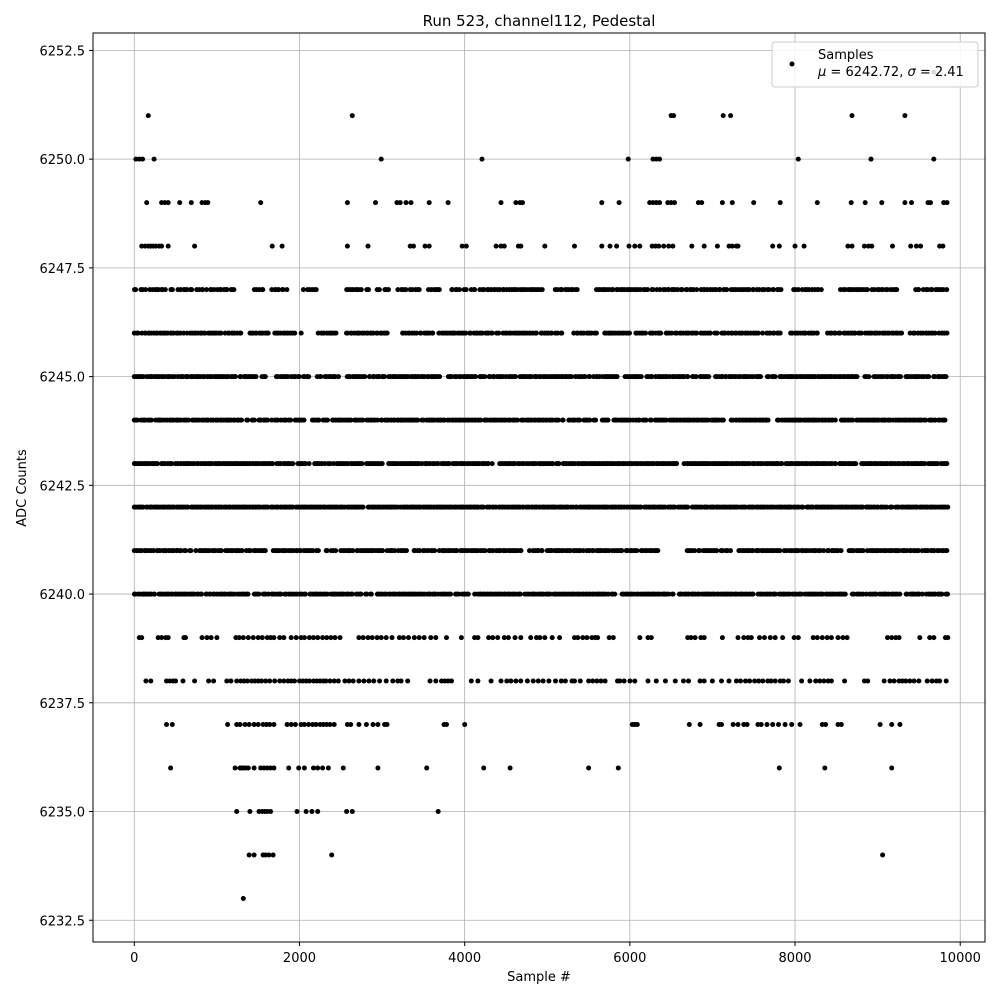 This screenshot has width=1000, height=1000. I want to click on x-axis-label: Sample #, so click(539, 977).